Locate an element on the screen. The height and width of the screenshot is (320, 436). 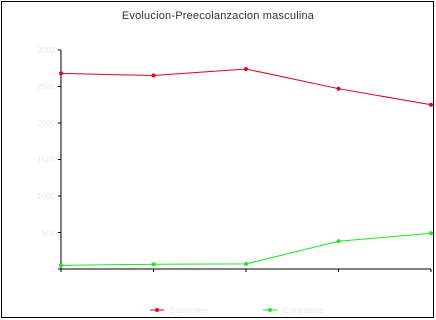
y-tick-label: 2500 is located at coordinates (46, 87).